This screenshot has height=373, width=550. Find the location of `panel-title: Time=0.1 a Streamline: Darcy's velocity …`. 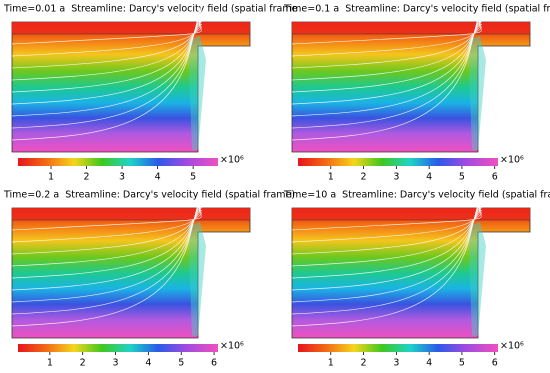

panel-title: Time=0.1 a Streamline: Darcy's velocity … is located at coordinates (416, 9).